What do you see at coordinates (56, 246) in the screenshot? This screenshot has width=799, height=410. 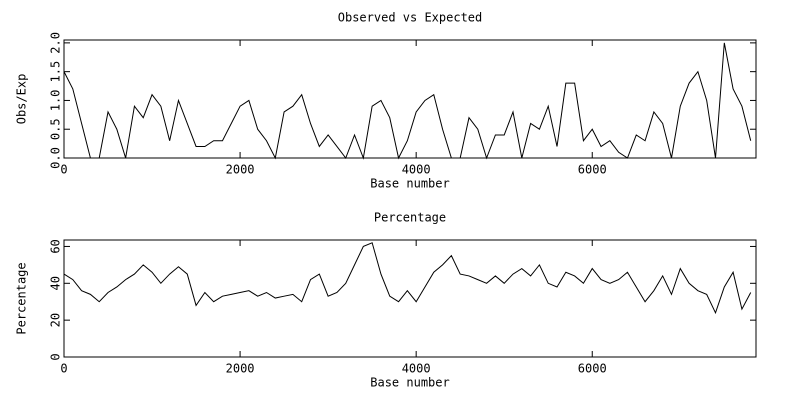 I see `y-tick-label: 60` at bounding box center [56, 246].